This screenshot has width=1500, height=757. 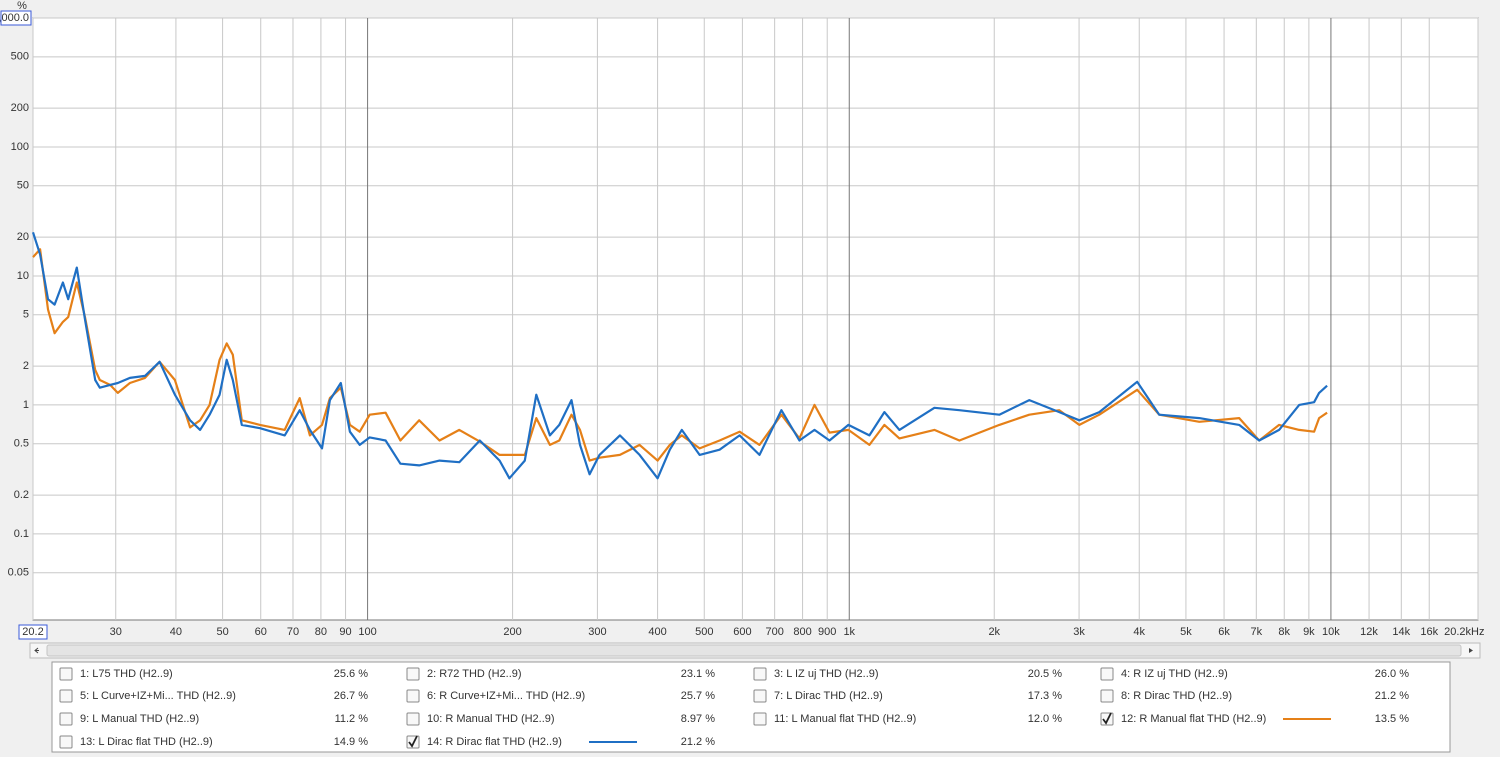 I want to click on legend-panel, so click(x=751, y=707).